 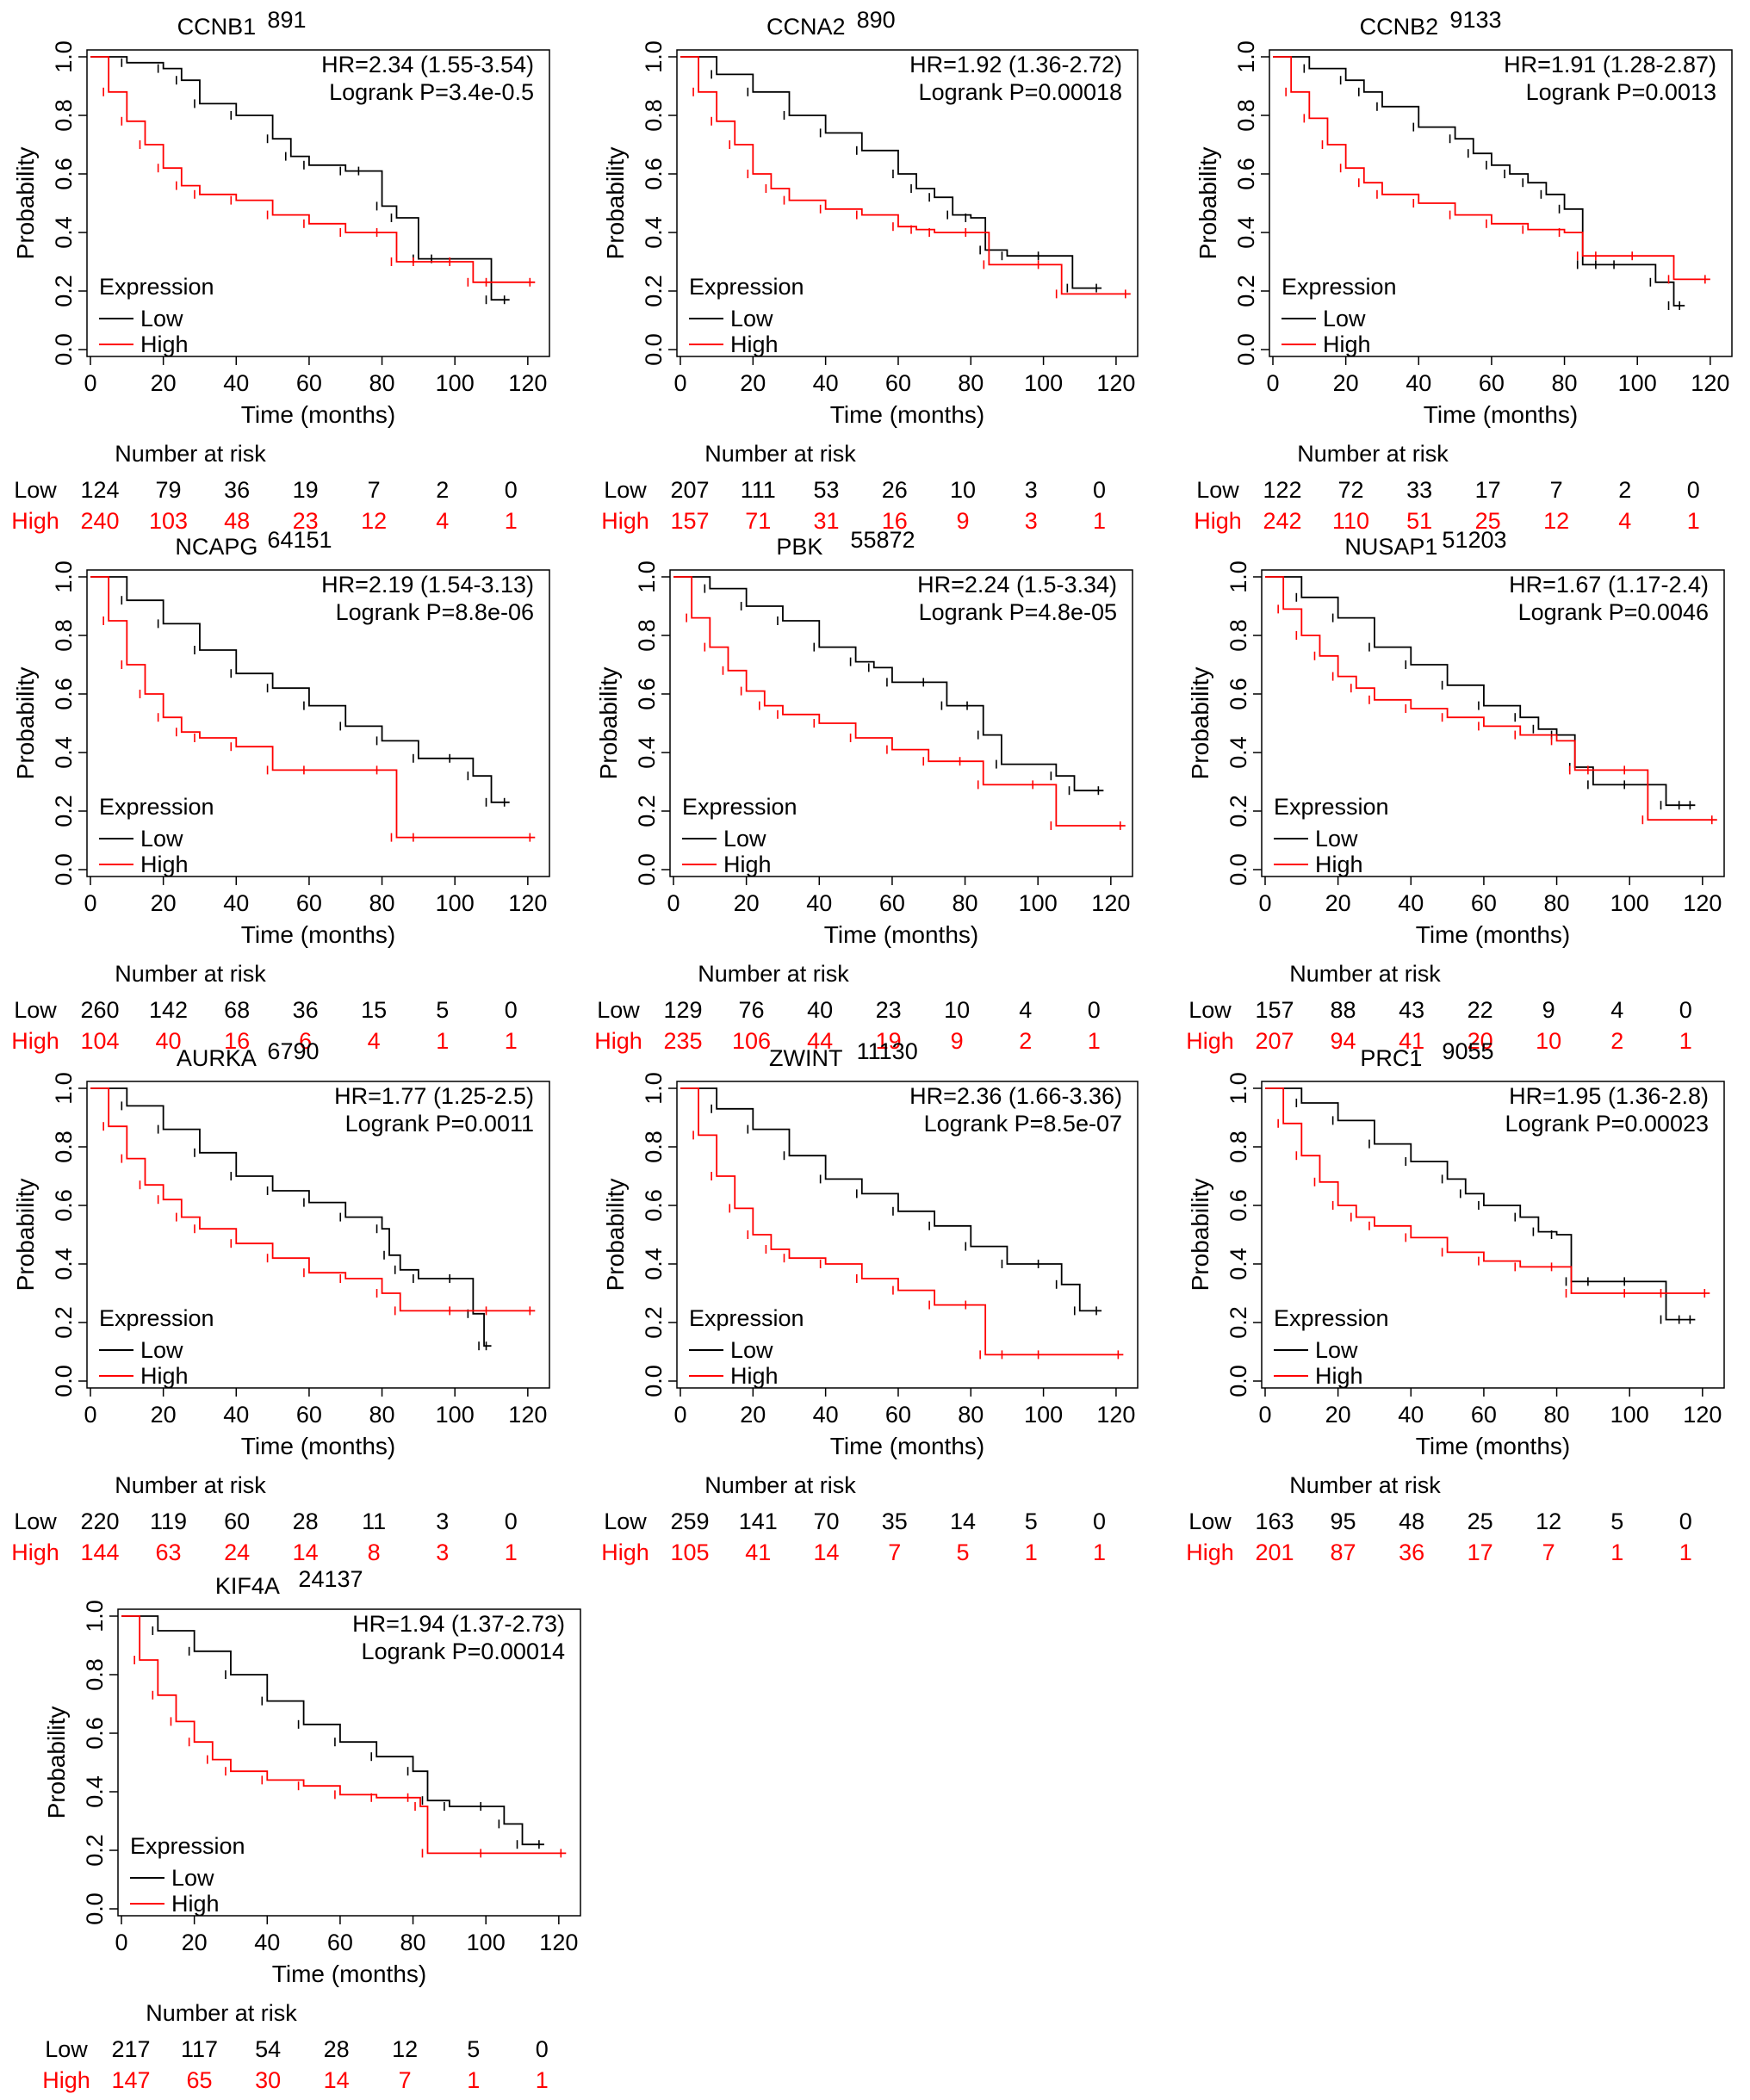 I want to click on risk-table-title: Number at risk, so click(x=1373, y=454).